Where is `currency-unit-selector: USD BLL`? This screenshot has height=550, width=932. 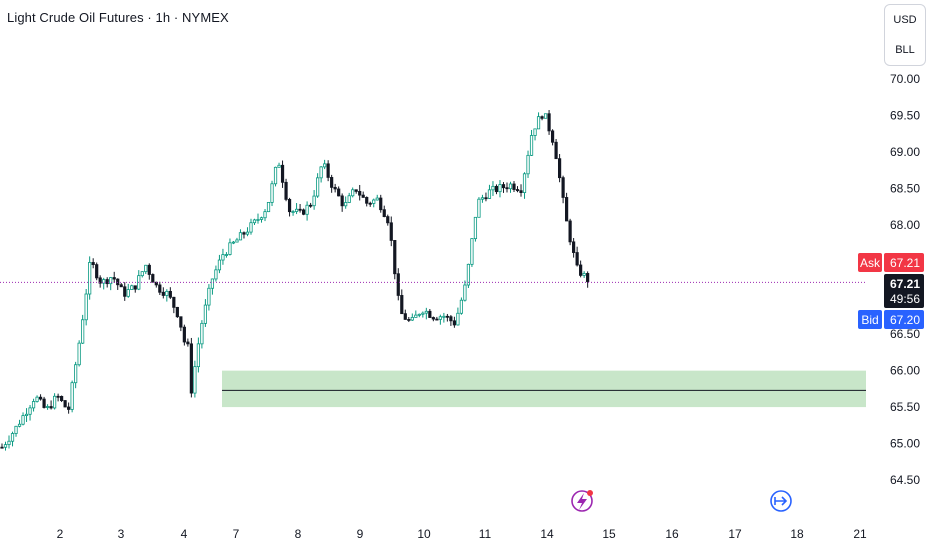
currency-unit-selector: USD BLL is located at coordinates (905, 35).